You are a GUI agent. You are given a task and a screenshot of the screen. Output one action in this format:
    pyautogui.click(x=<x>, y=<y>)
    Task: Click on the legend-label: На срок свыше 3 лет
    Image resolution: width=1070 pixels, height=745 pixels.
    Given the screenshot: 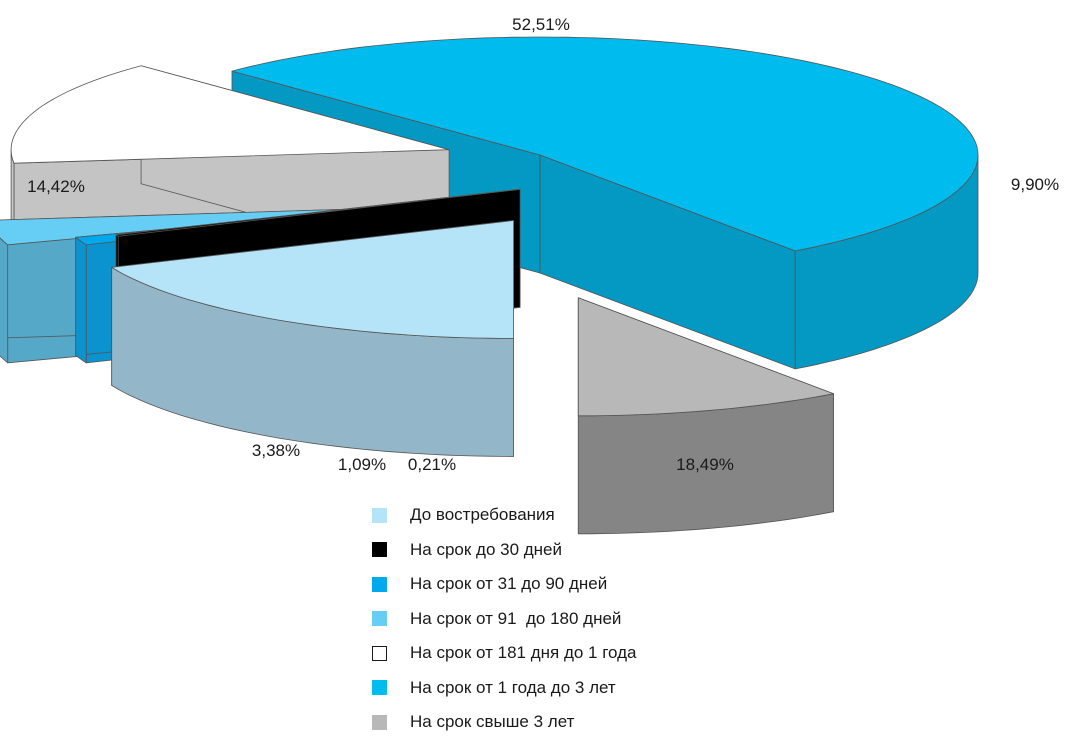 What is the action you would take?
    pyautogui.click(x=492, y=722)
    